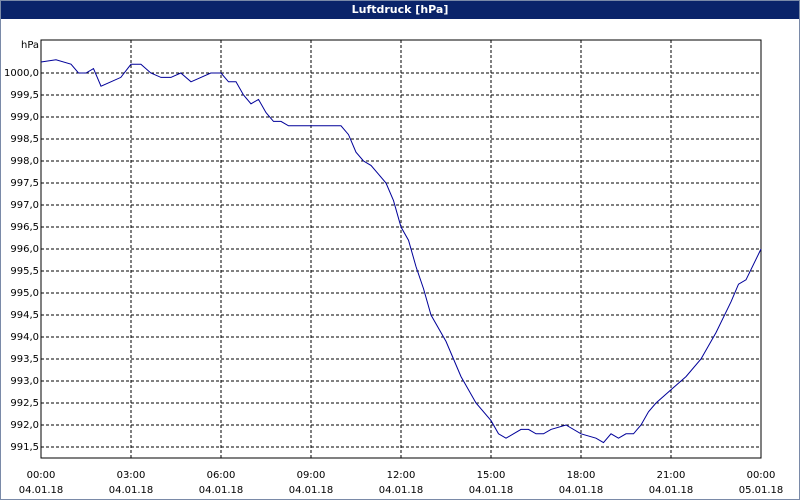 The height and width of the screenshot is (500, 800). What do you see at coordinates (671, 475) in the screenshot?
I see `x-tick-label: 21:00` at bounding box center [671, 475].